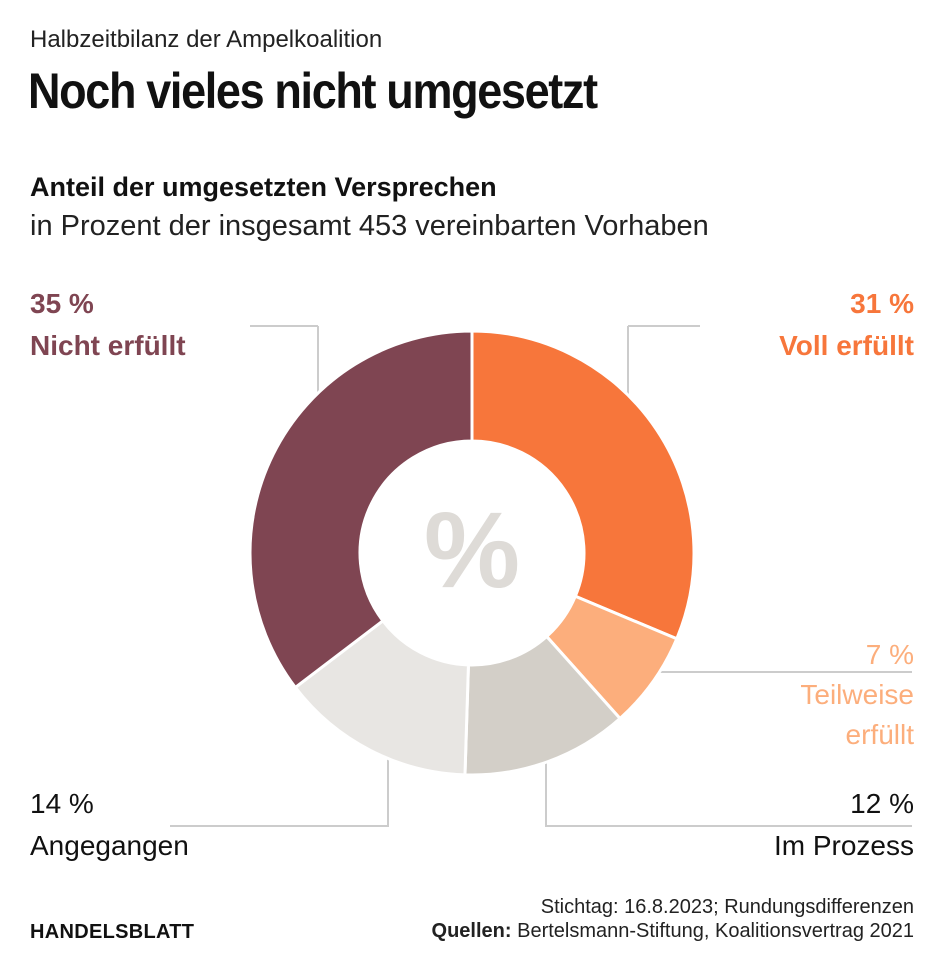 This screenshot has width=942, height=966. What do you see at coordinates (472, 549) in the screenshot?
I see `center-percent-symbol: %` at bounding box center [472, 549].